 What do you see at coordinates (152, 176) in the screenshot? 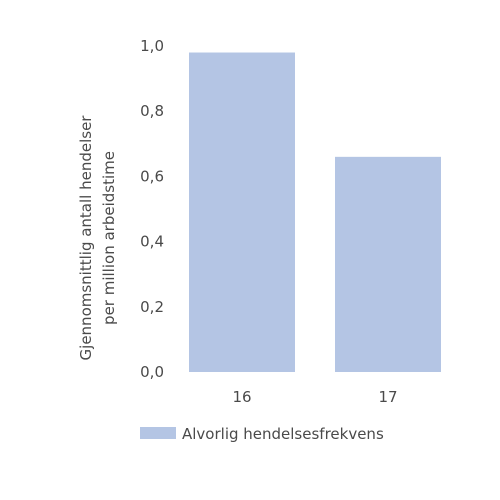
I see `y-tick-label: 0,6` at bounding box center [152, 176].